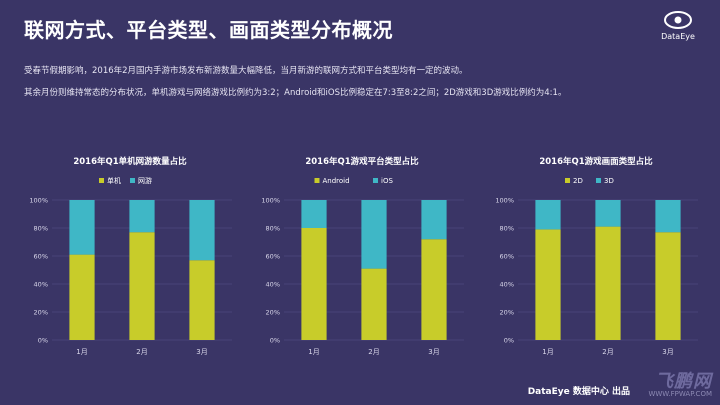  I want to click on slide-title: 联网方式、平台类型、画面类型分布概况, so click(208, 30).